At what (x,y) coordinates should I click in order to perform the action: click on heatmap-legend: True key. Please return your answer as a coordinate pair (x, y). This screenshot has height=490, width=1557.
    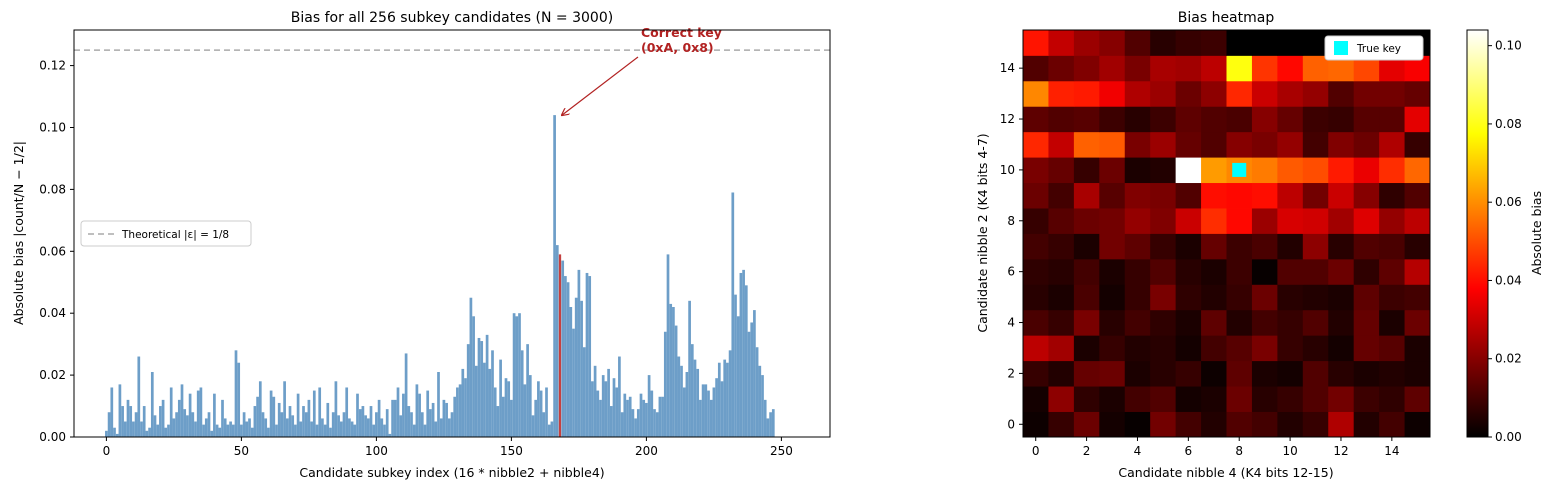
    Looking at the image, I should click on (1374, 48).